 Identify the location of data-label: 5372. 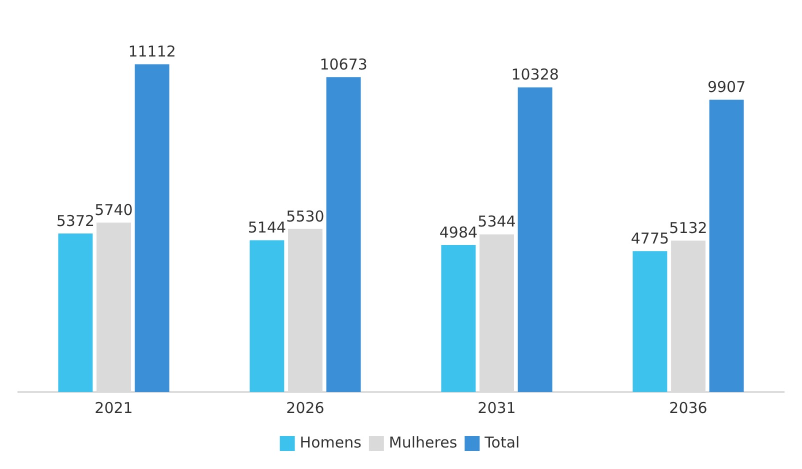
(75, 221).